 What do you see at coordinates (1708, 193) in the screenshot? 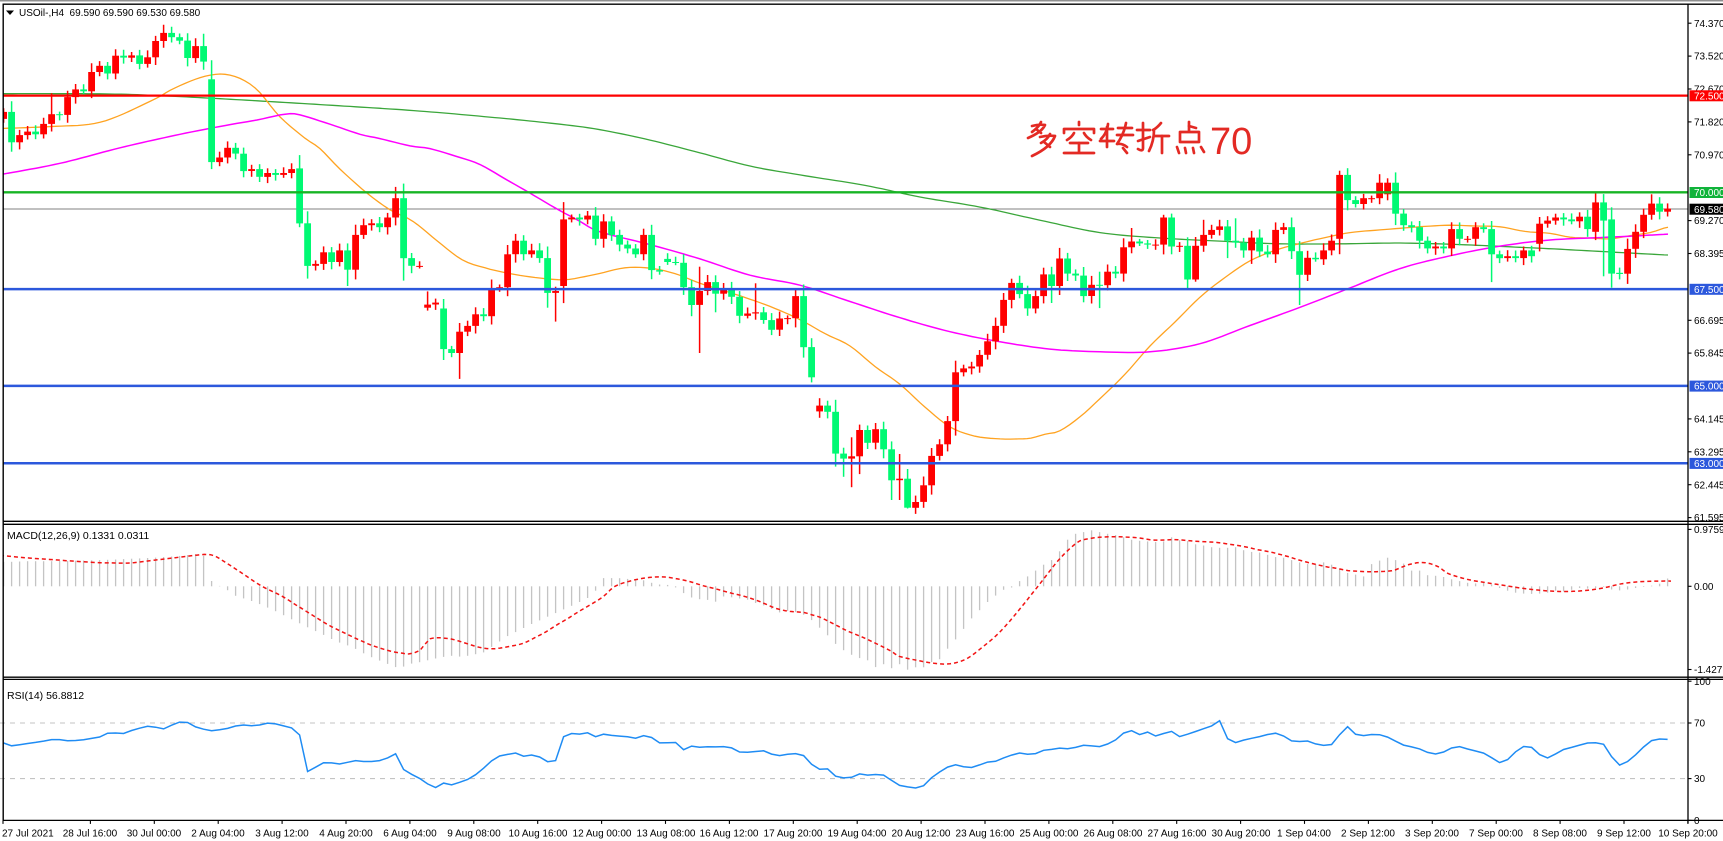
I see `svg-text: 70.000` at bounding box center [1708, 193].